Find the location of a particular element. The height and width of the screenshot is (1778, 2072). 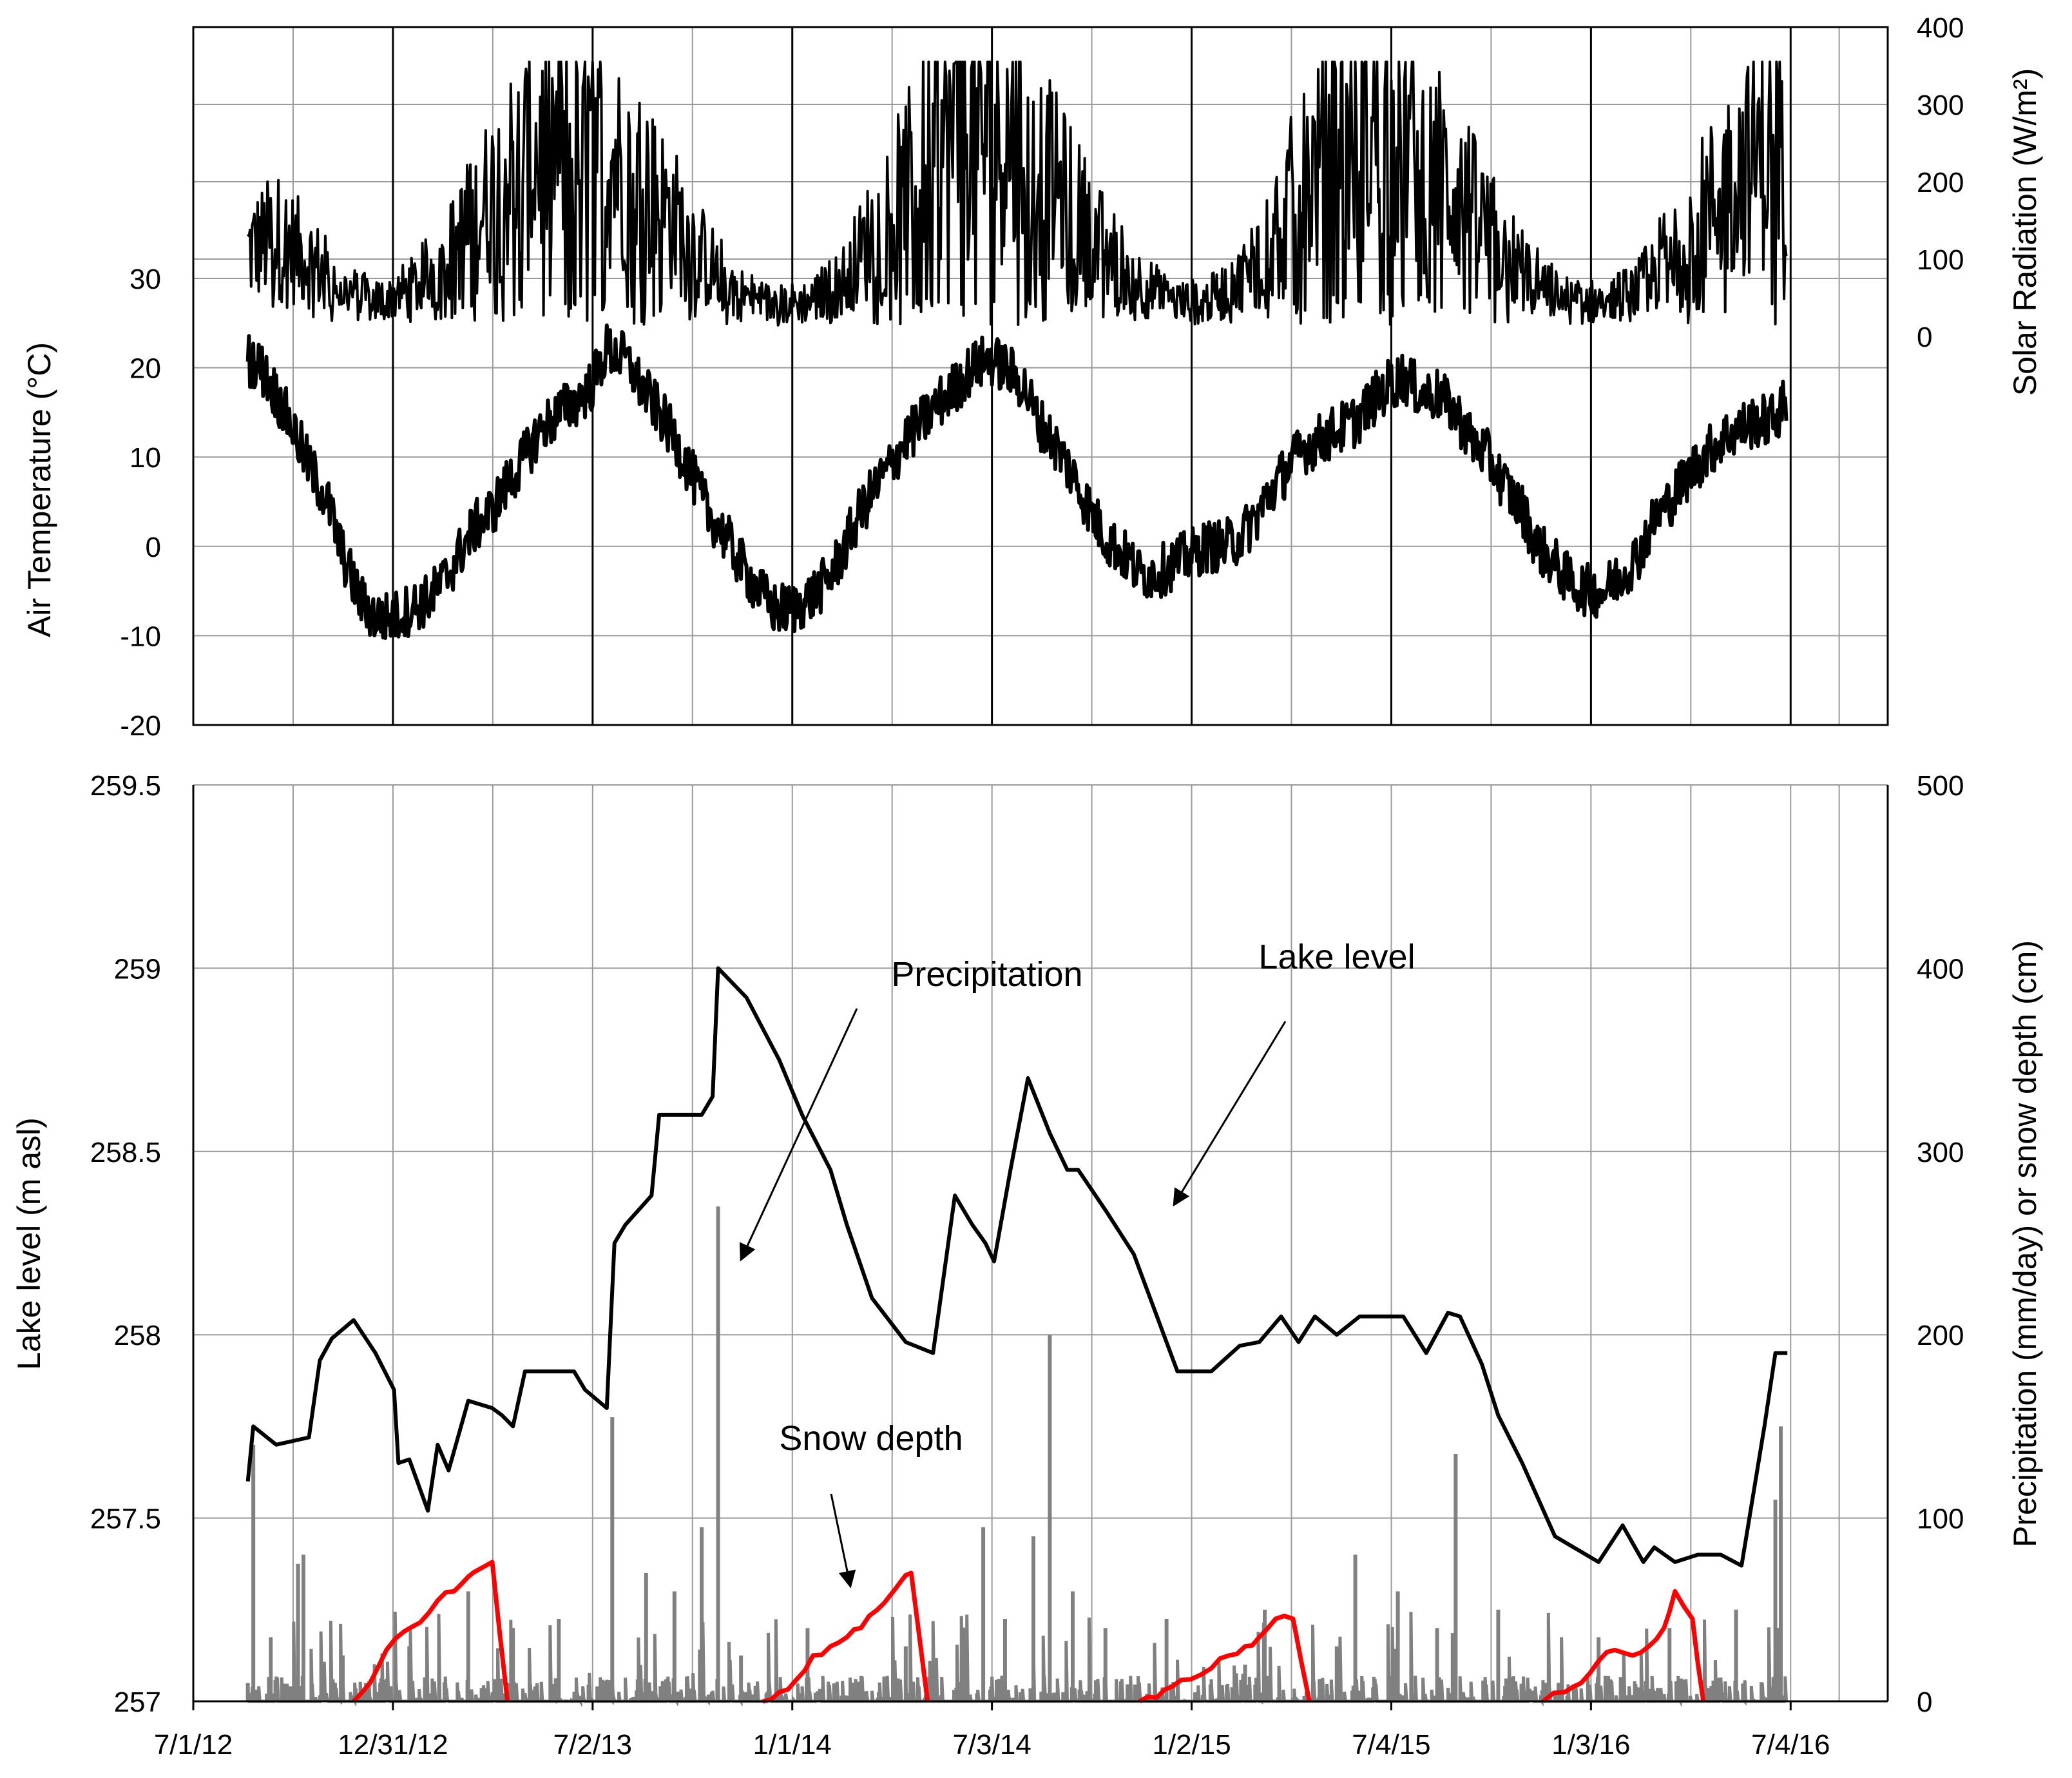

bottom-right-tick-label: 100 is located at coordinates (1941, 1519).